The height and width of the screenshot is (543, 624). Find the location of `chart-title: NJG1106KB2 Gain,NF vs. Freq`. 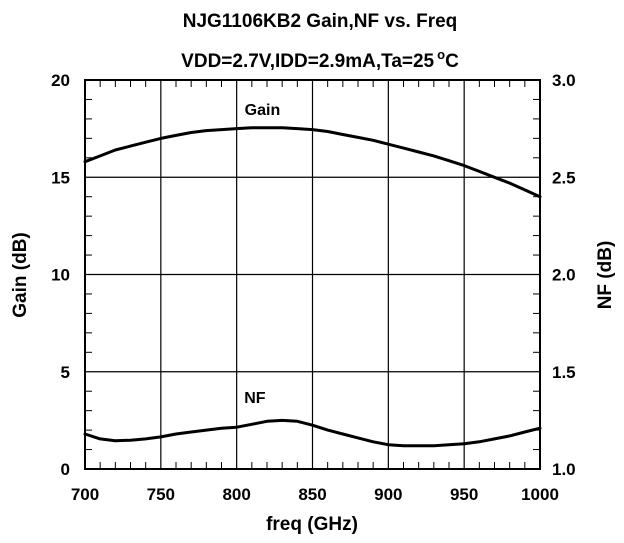

chart-title: NJG1106KB2 Gain,NF vs. Freq is located at coordinates (320, 21).